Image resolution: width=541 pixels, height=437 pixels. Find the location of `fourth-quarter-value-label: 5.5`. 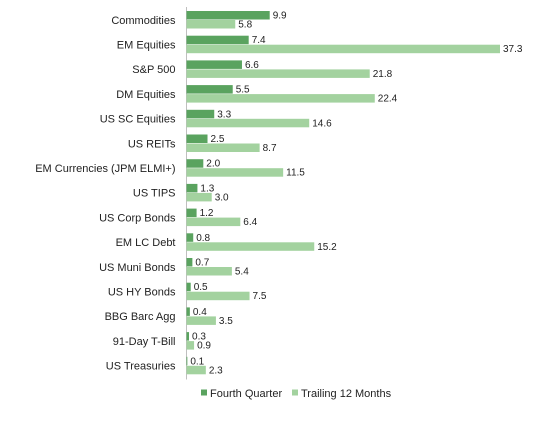

fourth-quarter-value-label: 5.5 is located at coordinates (243, 90).